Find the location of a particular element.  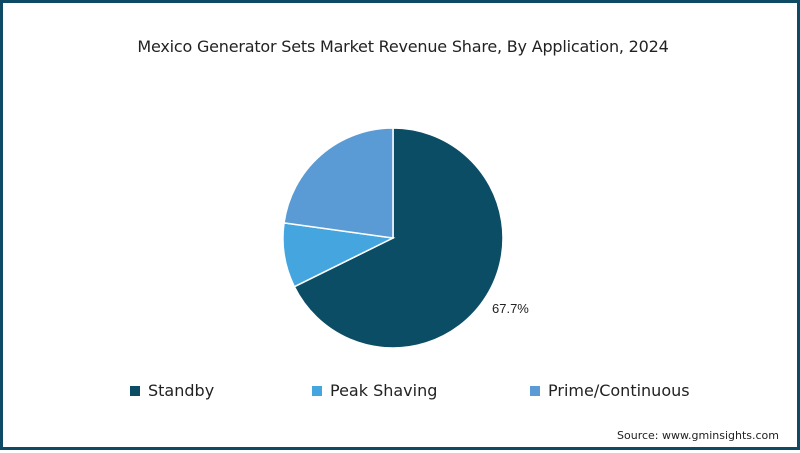

pie-slices is located at coordinates (393, 238).